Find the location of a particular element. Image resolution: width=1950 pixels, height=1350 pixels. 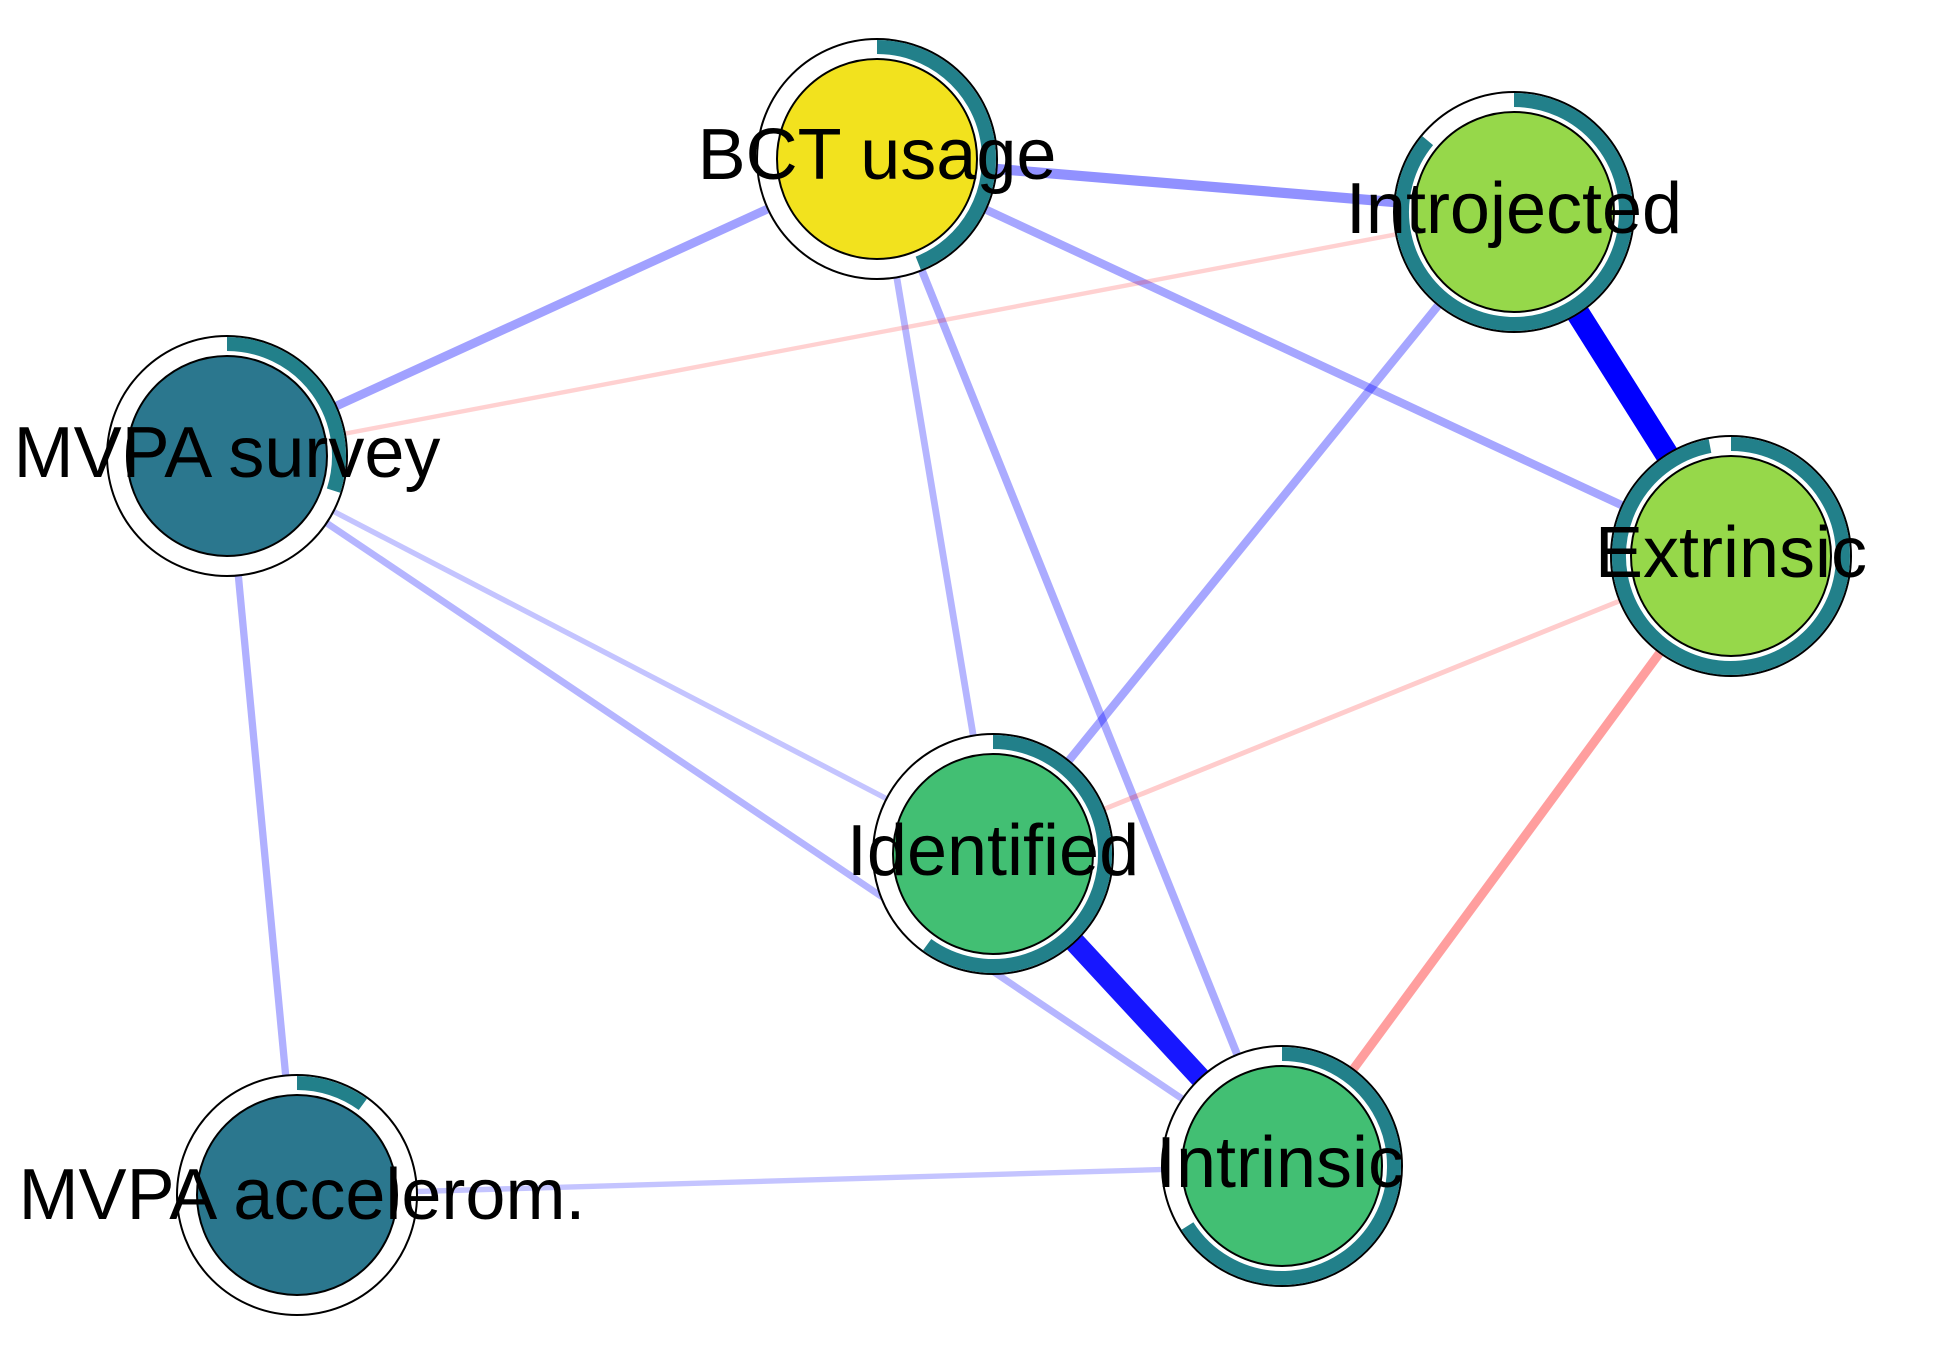

node-introjected: Introjected is located at coordinates (1514, 212).